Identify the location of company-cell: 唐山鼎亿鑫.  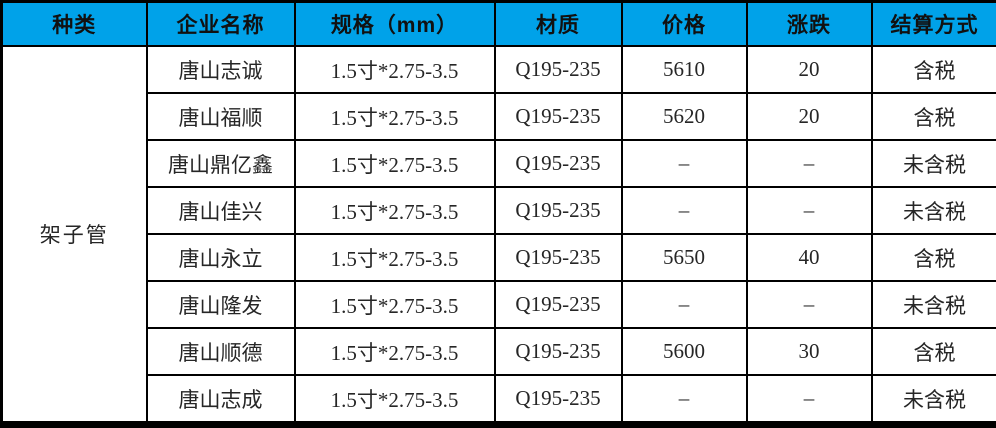
(221, 163).